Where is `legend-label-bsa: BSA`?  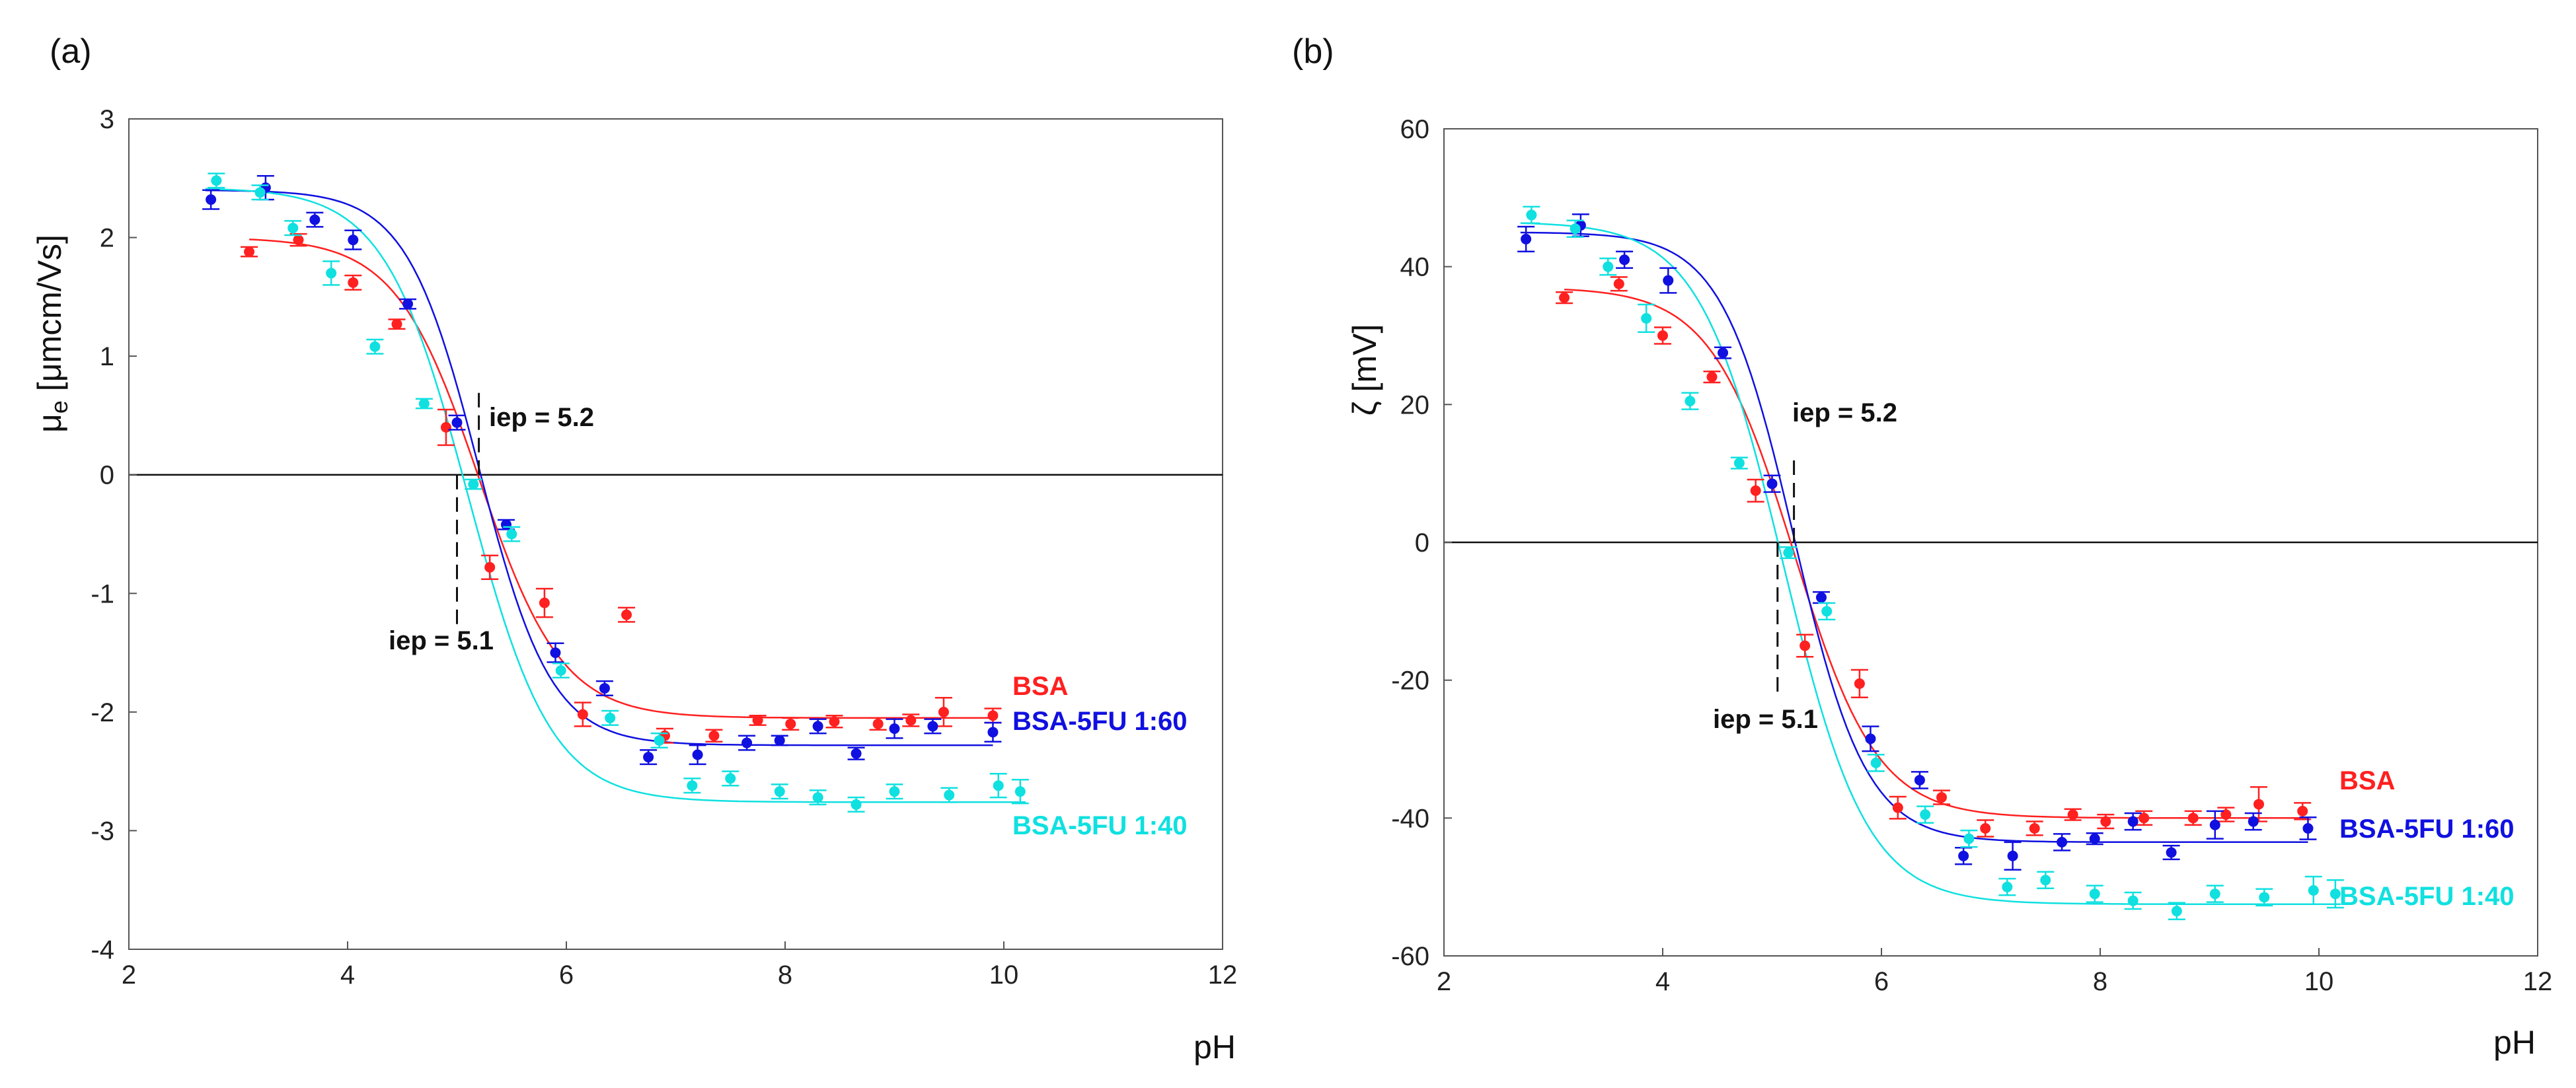 legend-label-bsa: BSA is located at coordinates (1040, 686).